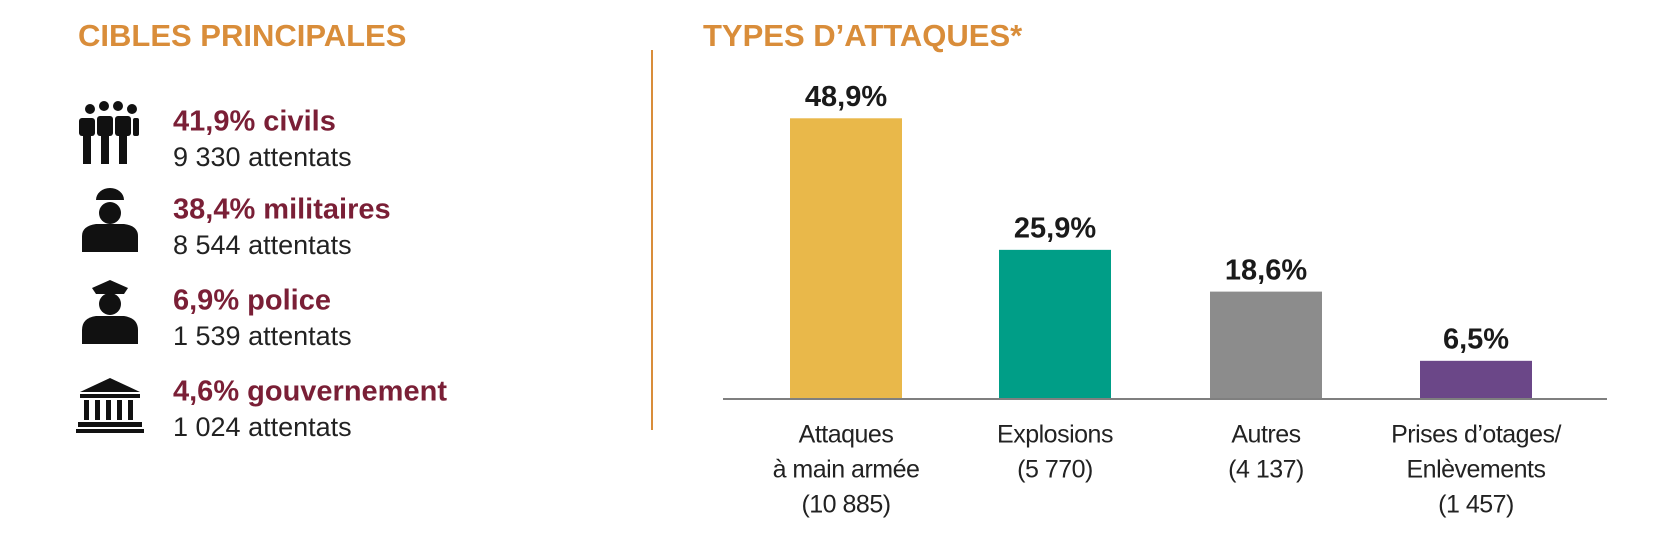  Describe the element at coordinates (110, 267) in the screenshot. I see `icons` at that location.